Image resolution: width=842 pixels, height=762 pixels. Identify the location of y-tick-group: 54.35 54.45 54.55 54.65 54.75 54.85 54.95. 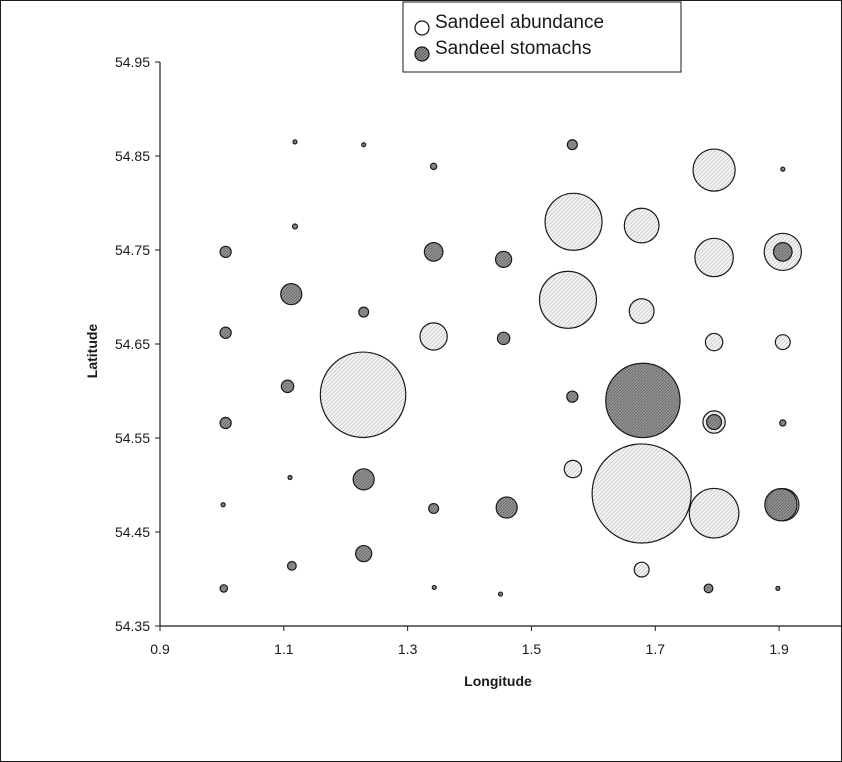
(137, 344).